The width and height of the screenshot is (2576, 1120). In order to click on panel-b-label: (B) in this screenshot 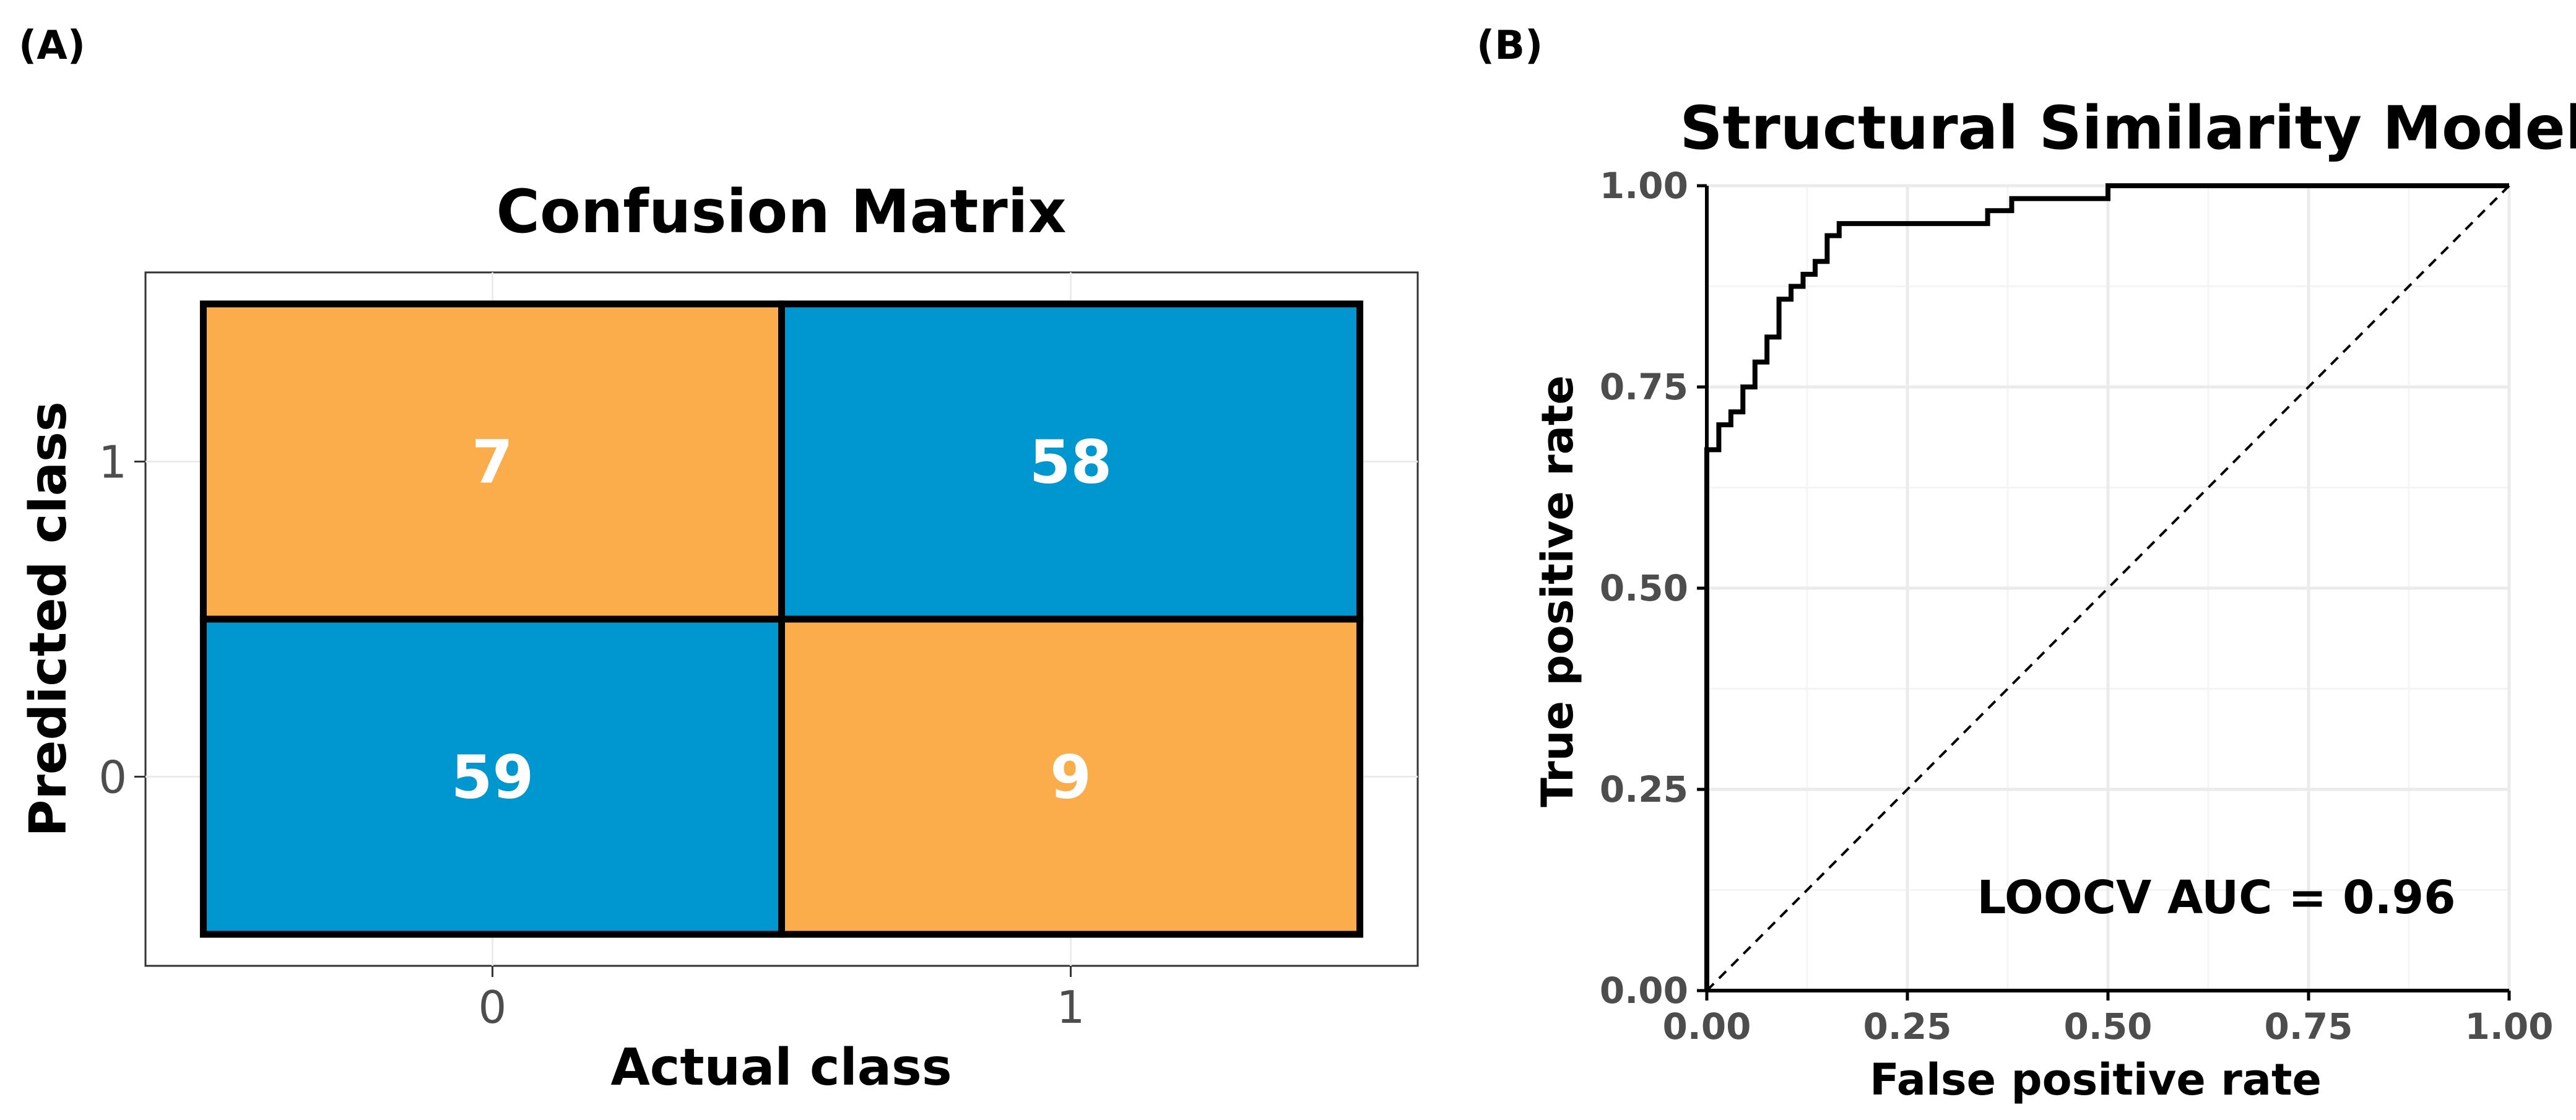, I will do `click(1510, 46)`.